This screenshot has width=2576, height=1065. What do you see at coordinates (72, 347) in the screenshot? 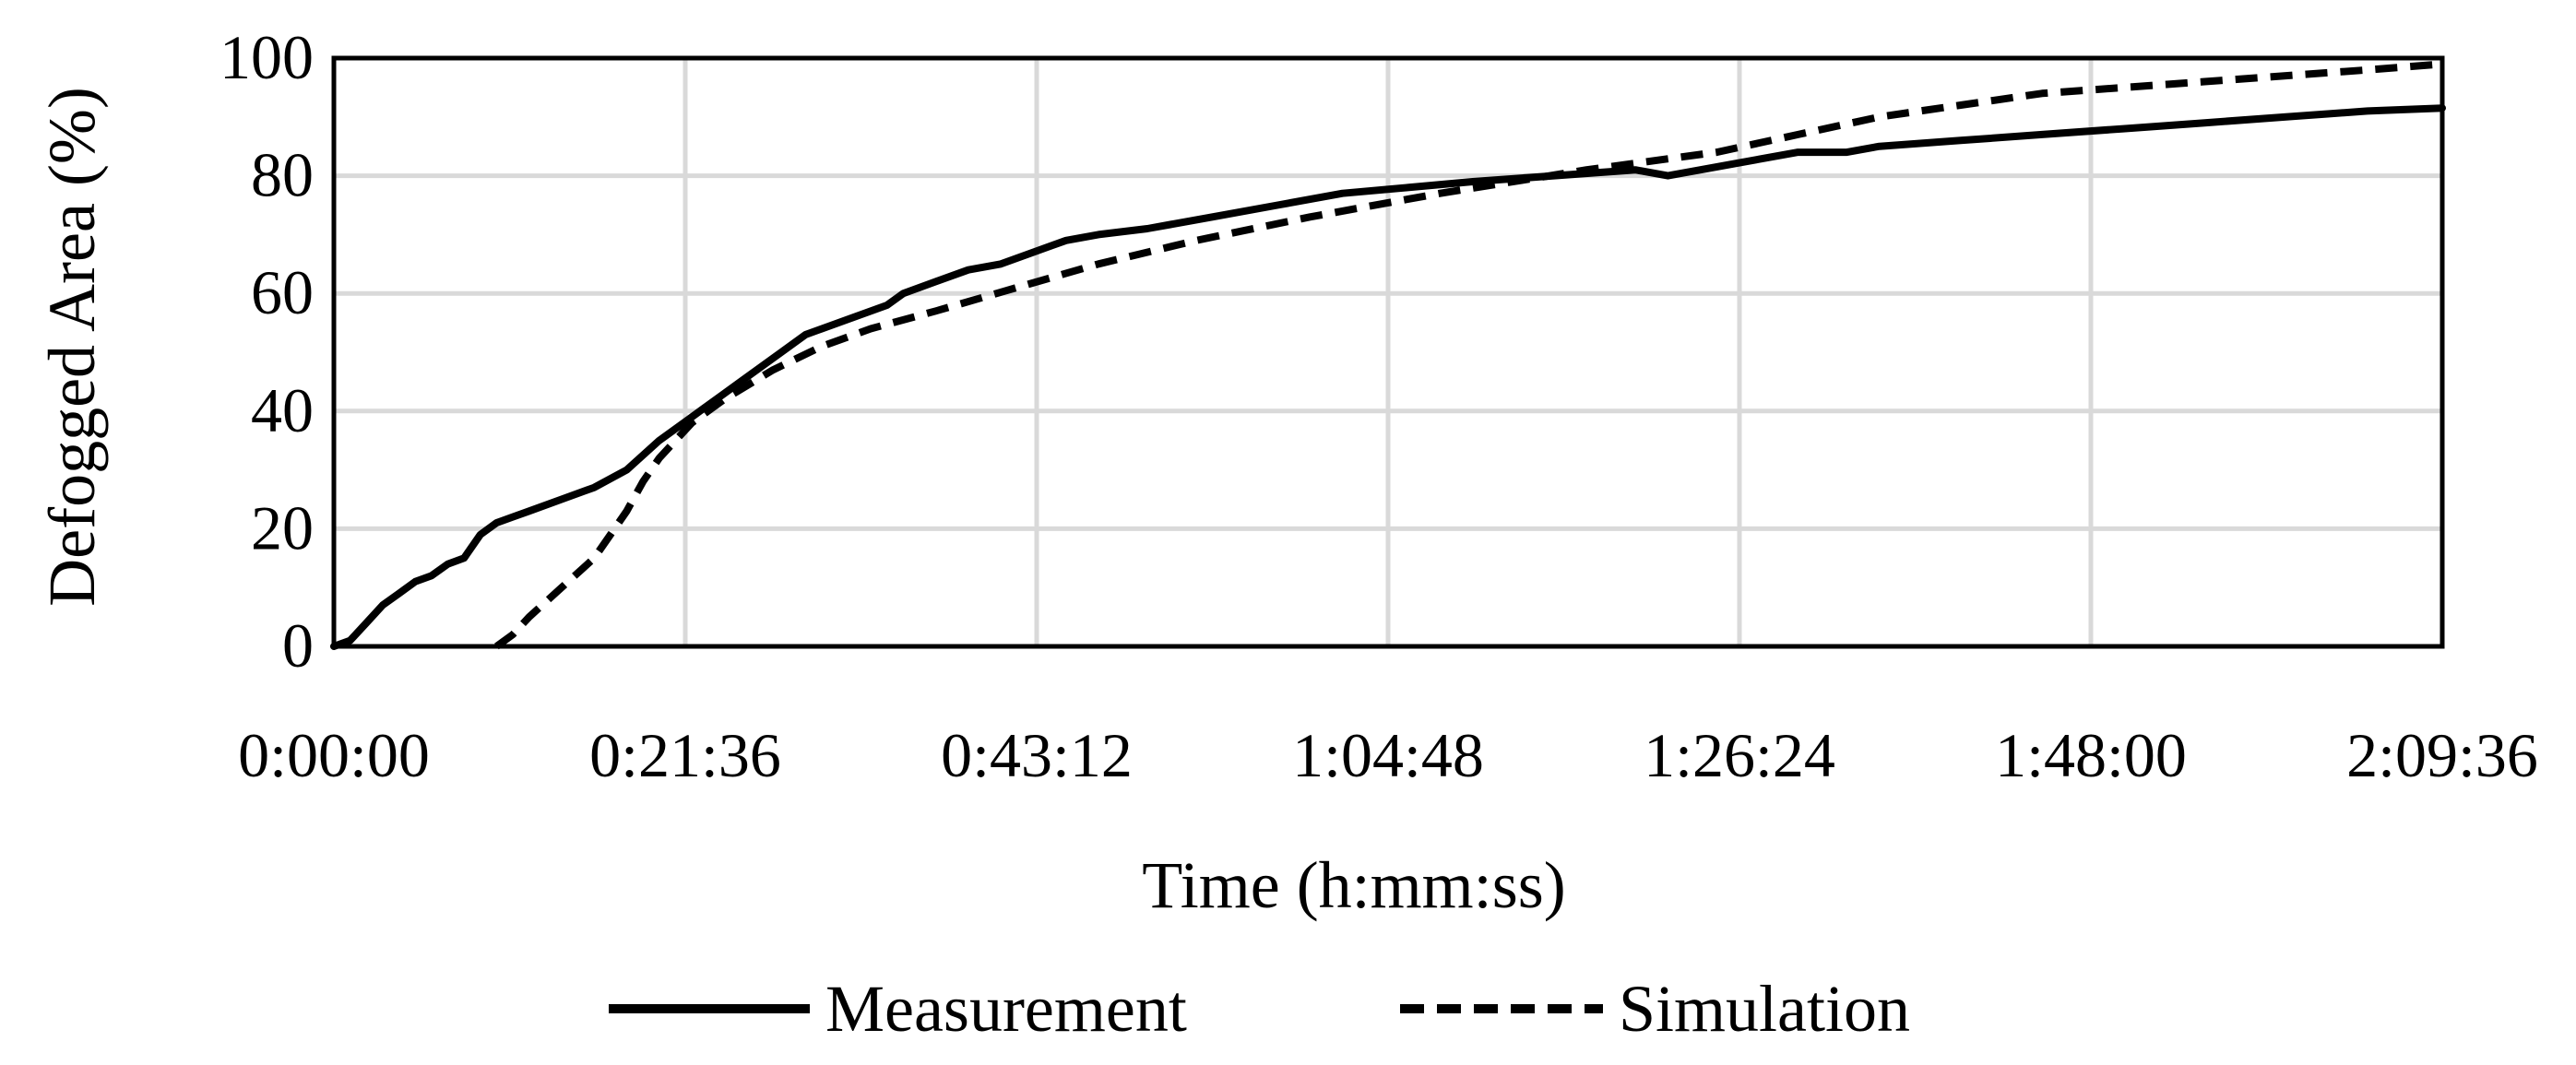
I see `y-axis-title: Defogged Area (%)` at bounding box center [72, 347].